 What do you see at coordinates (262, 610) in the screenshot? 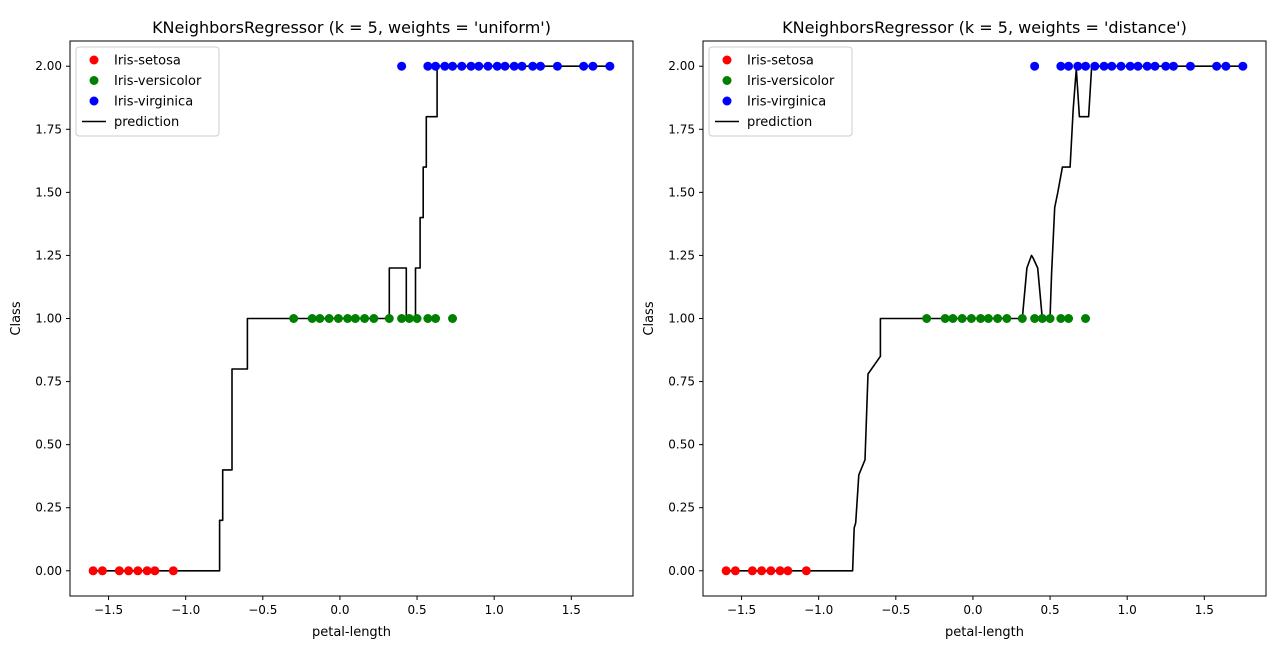
I see `x-tick-label: −0.5` at bounding box center [262, 610].